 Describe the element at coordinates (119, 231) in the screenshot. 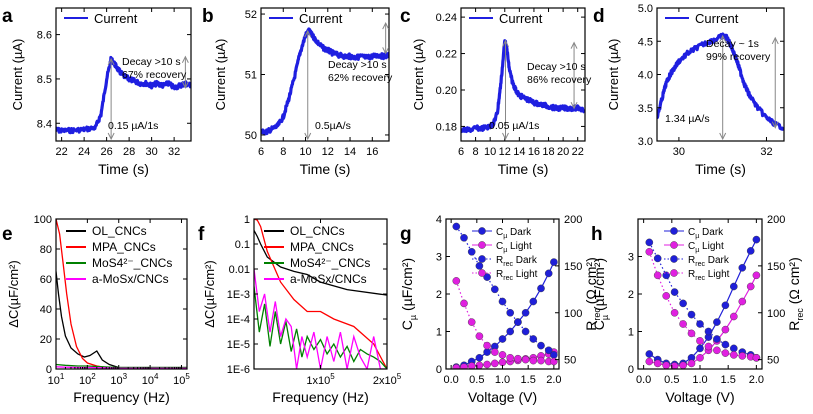

I see `legend-label: OL_CNCs` at that location.